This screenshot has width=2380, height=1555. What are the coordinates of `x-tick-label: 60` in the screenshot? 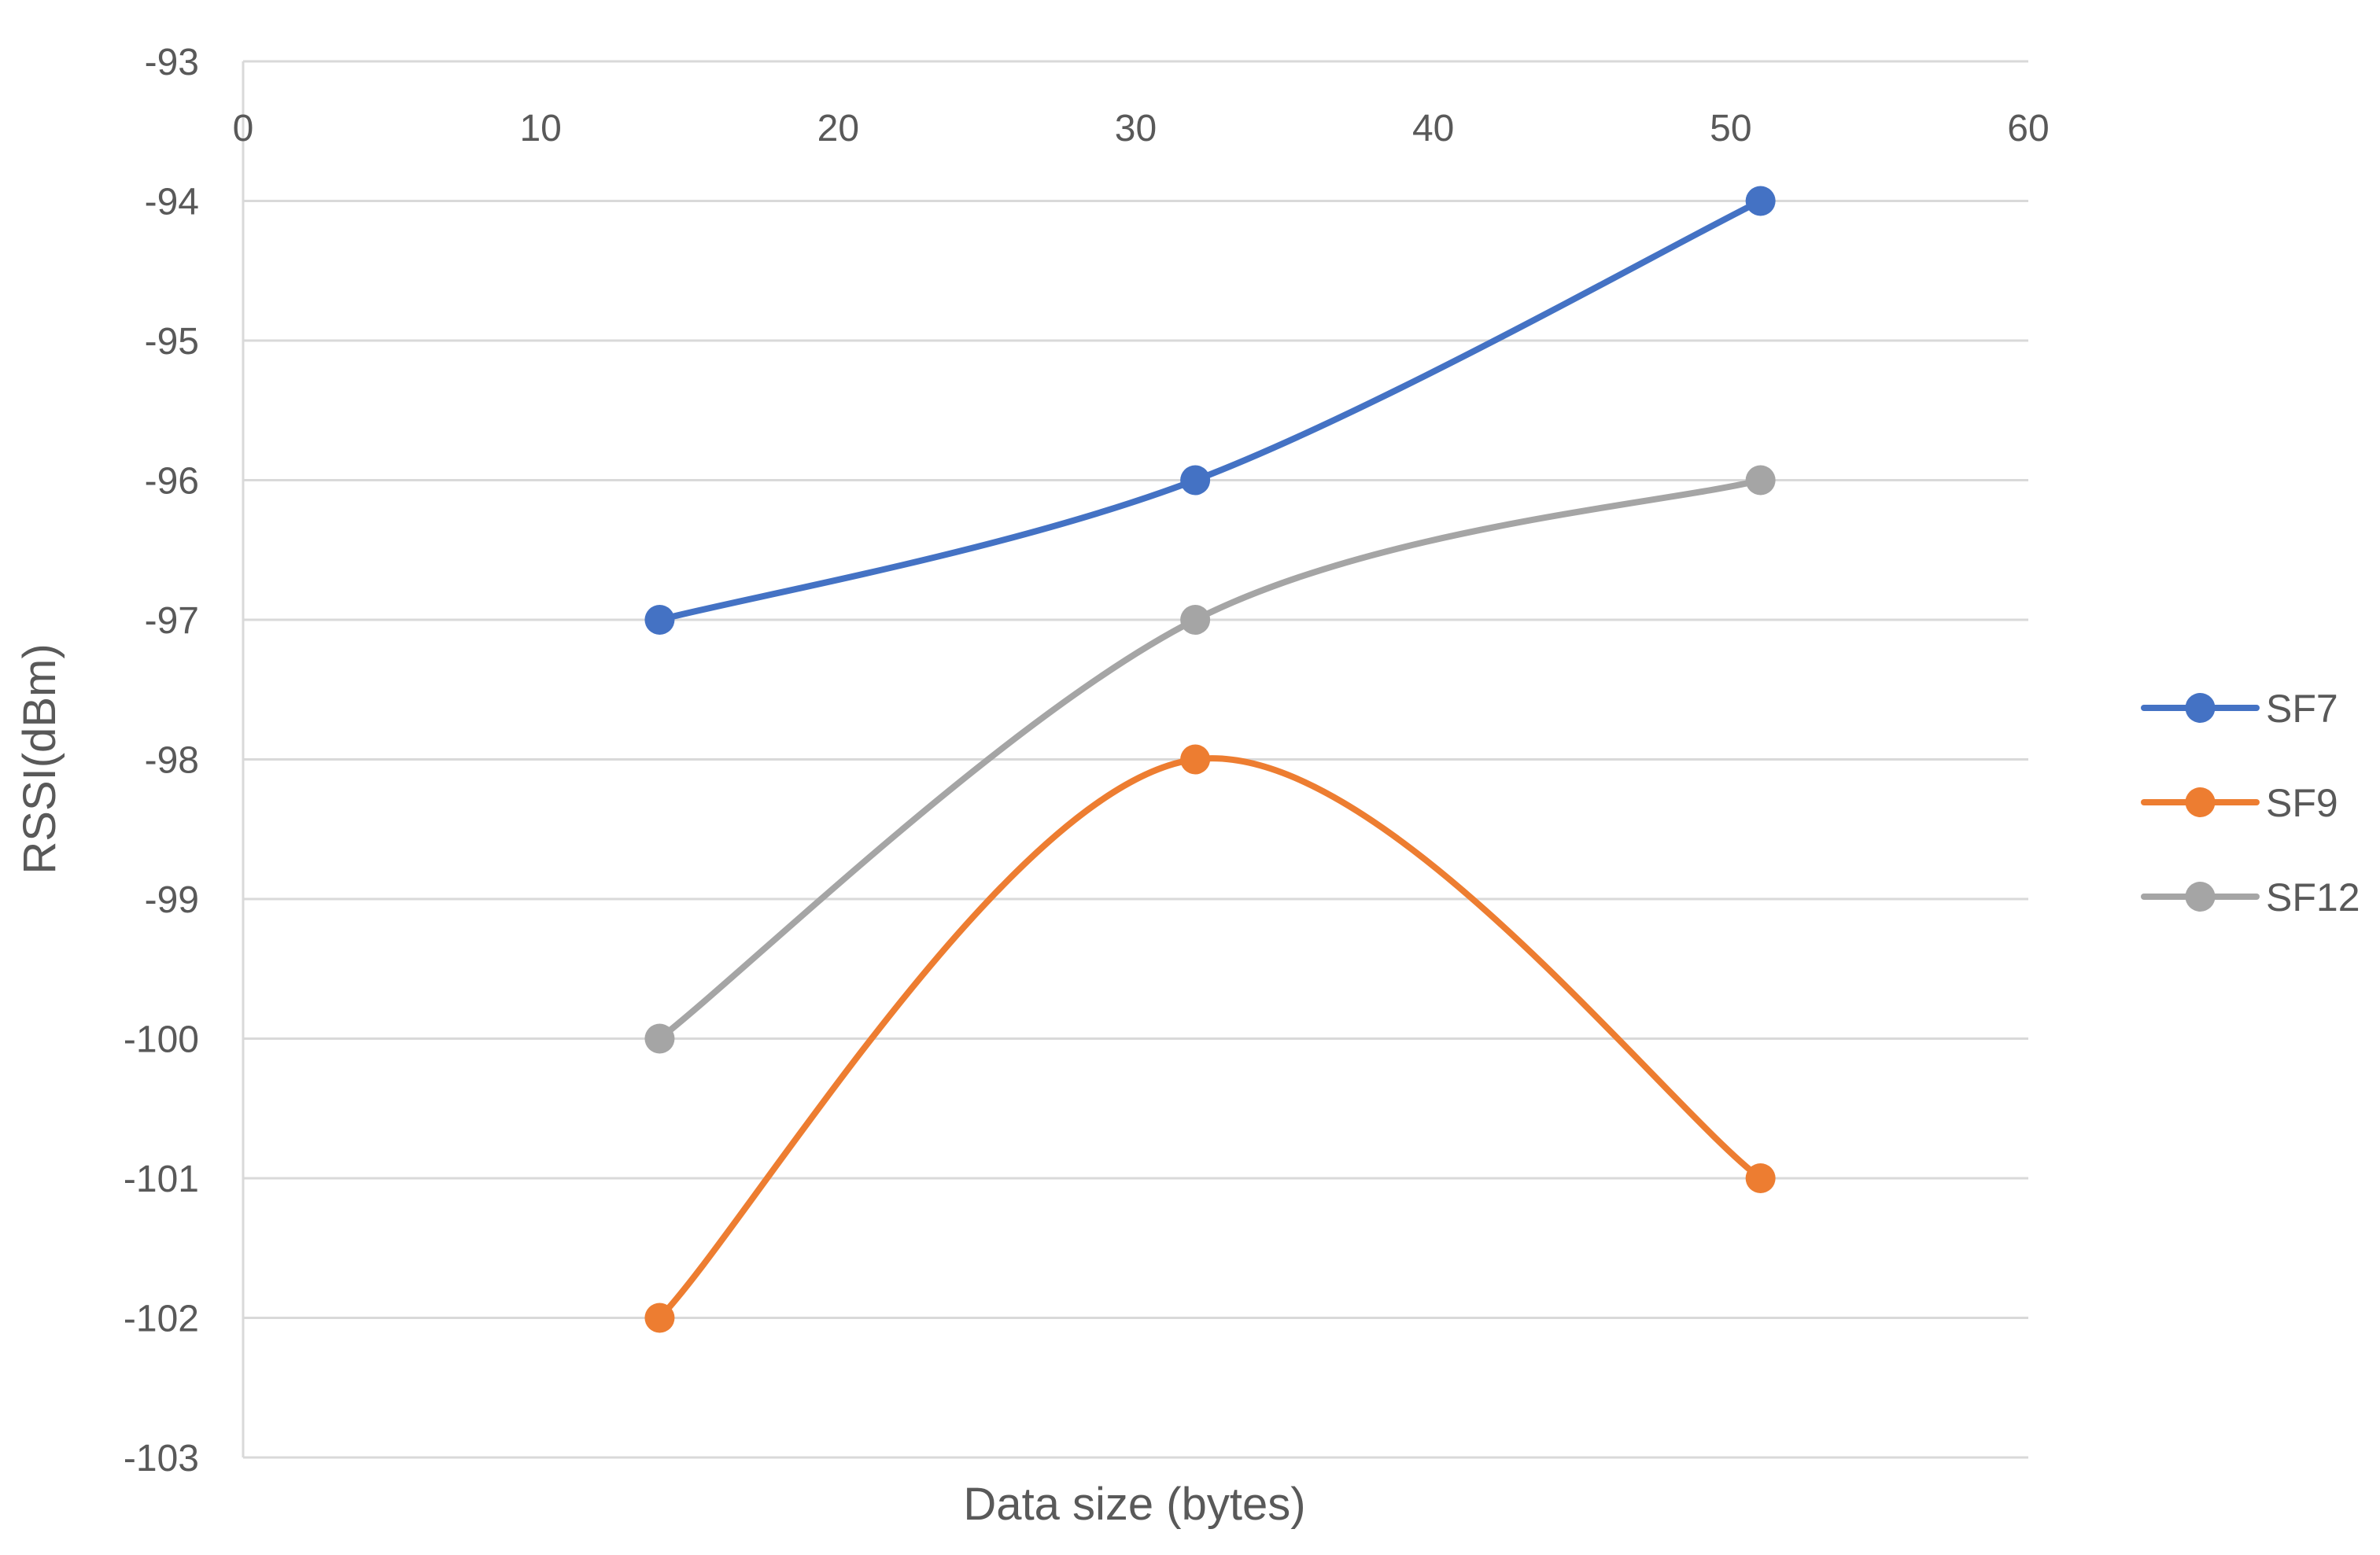 It's located at (2028, 129).